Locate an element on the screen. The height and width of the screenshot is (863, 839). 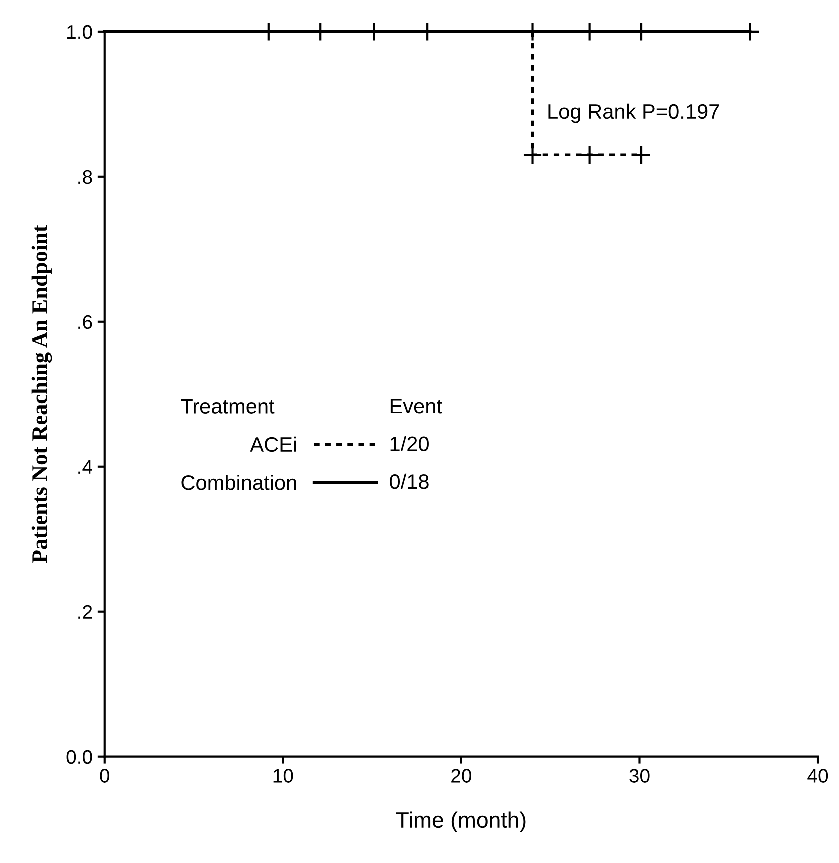
legend-label: Combination is located at coordinates (239, 482).